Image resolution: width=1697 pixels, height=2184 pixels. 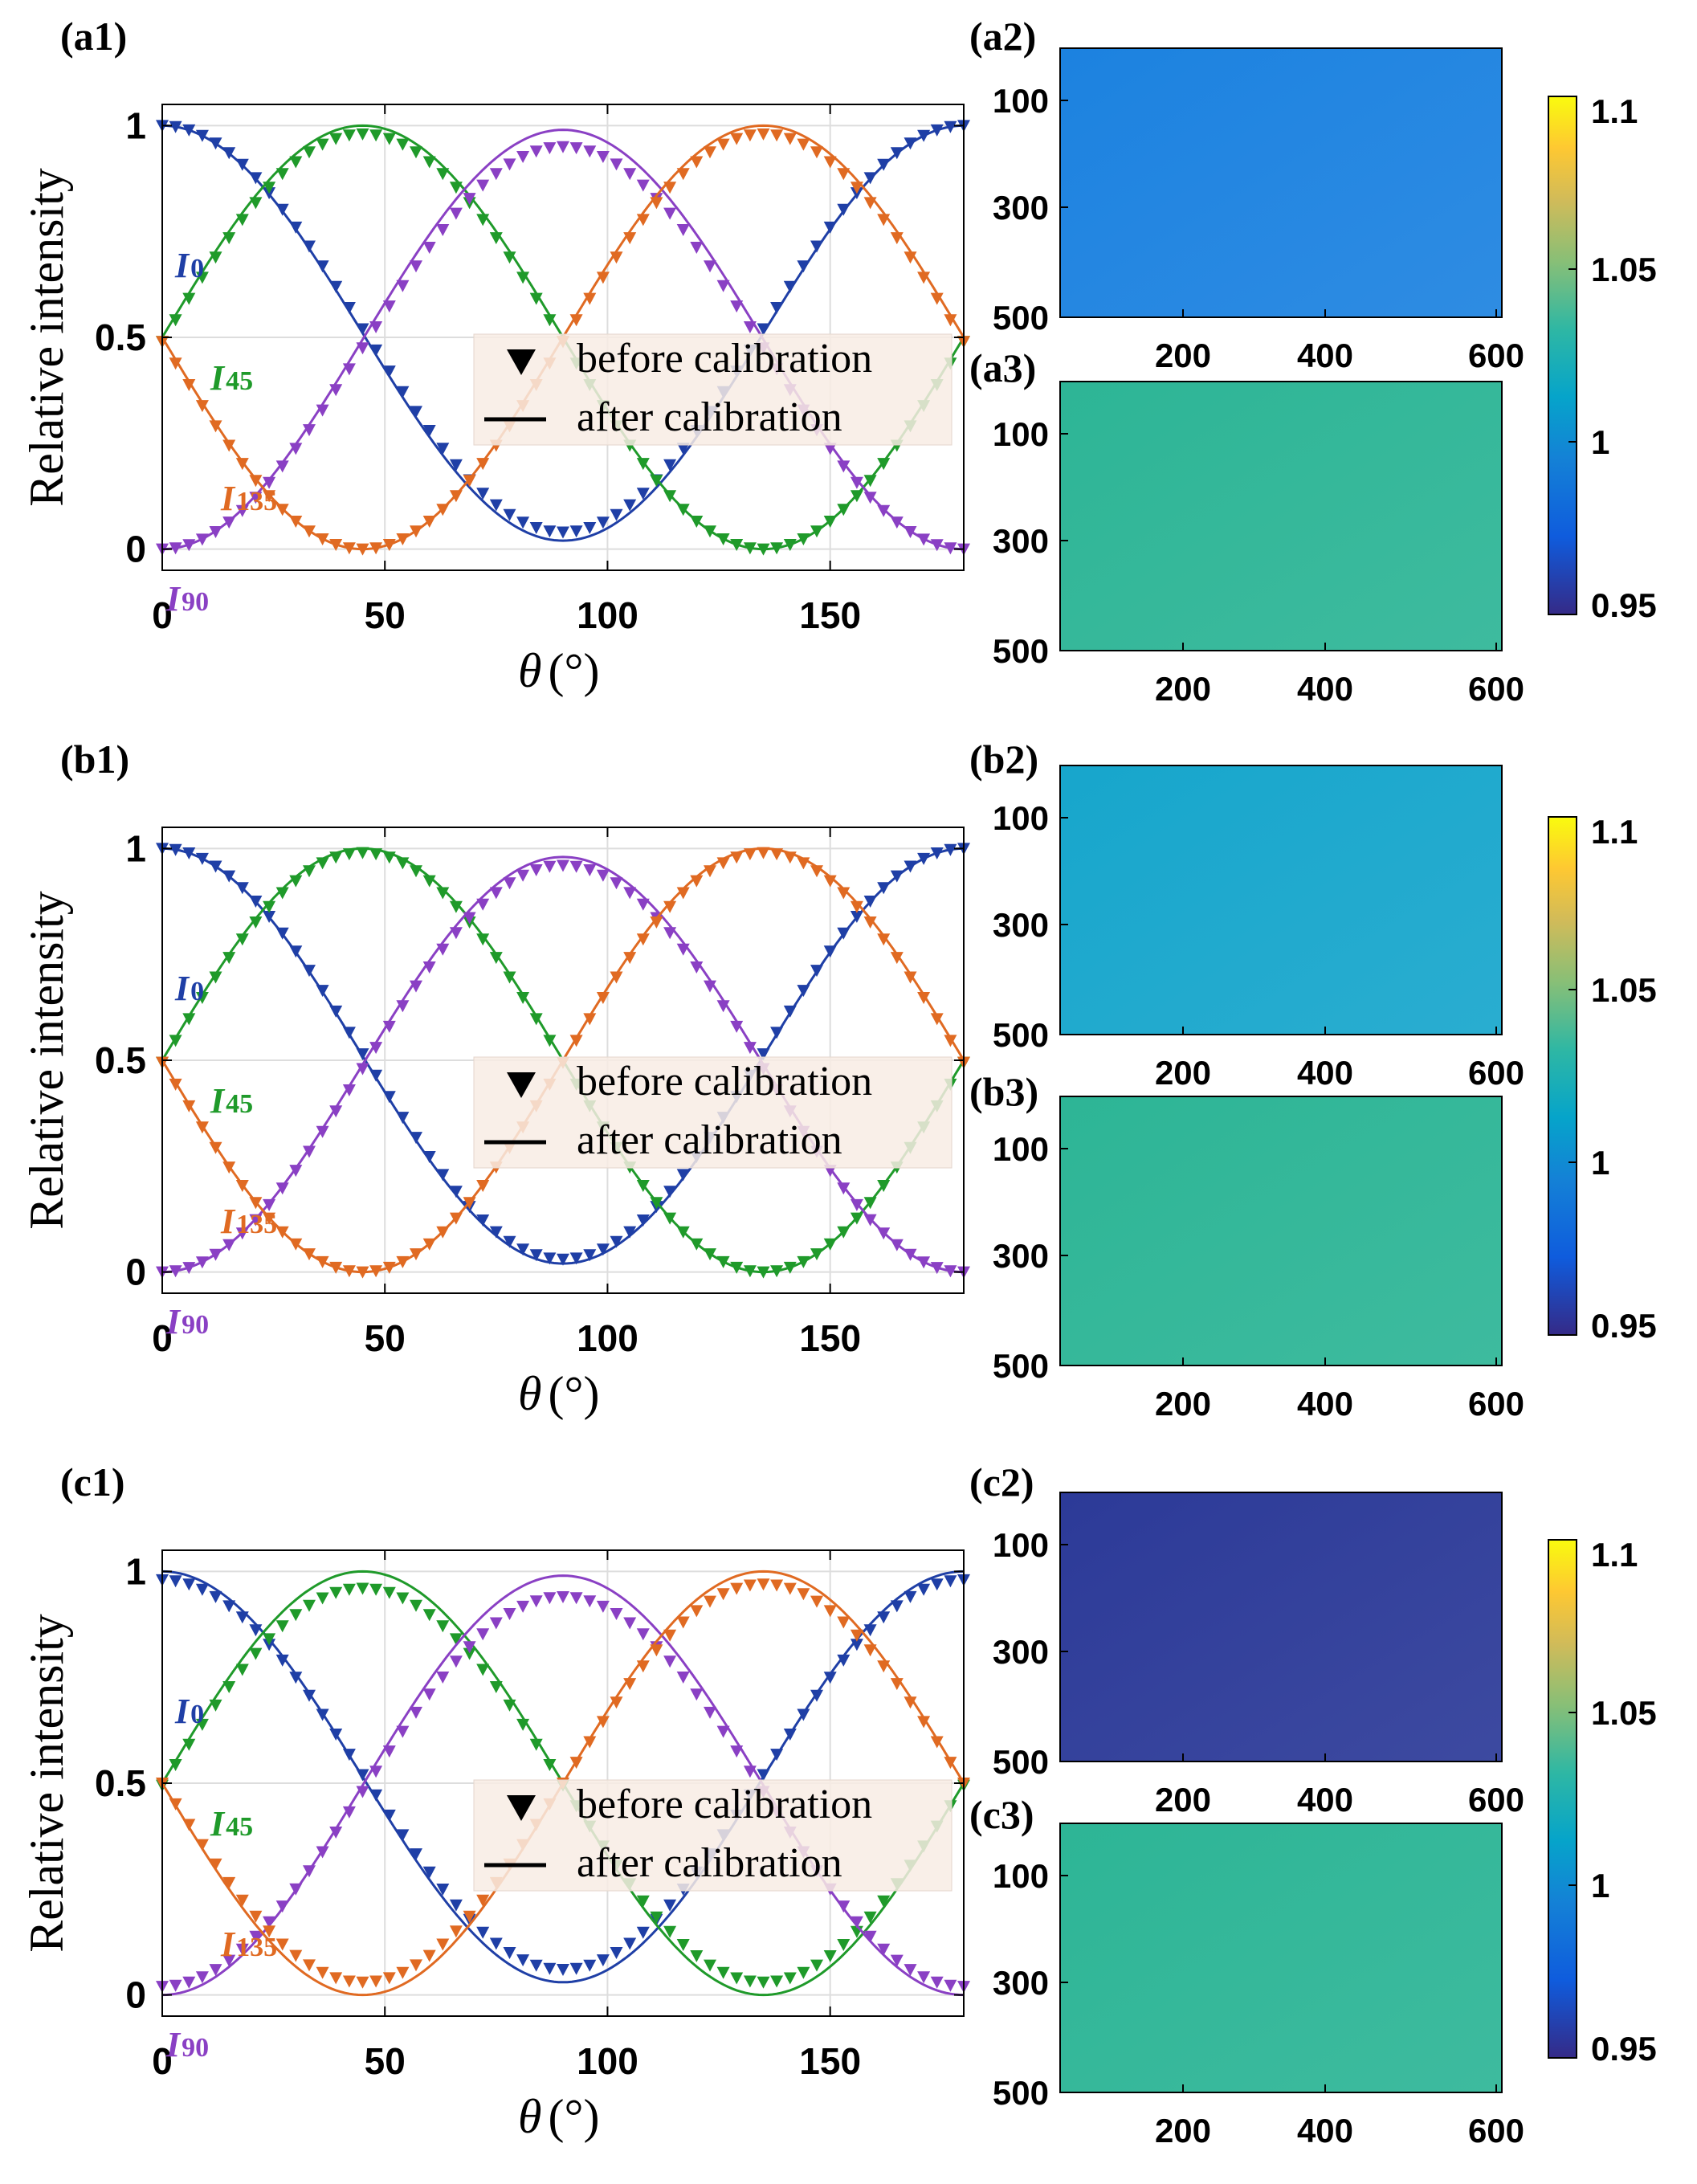 What do you see at coordinates (1602, 1802) in the screenshot?
I see `colorbar-3: 1.1 1.05 1 0.95` at bounding box center [1602, 1802].